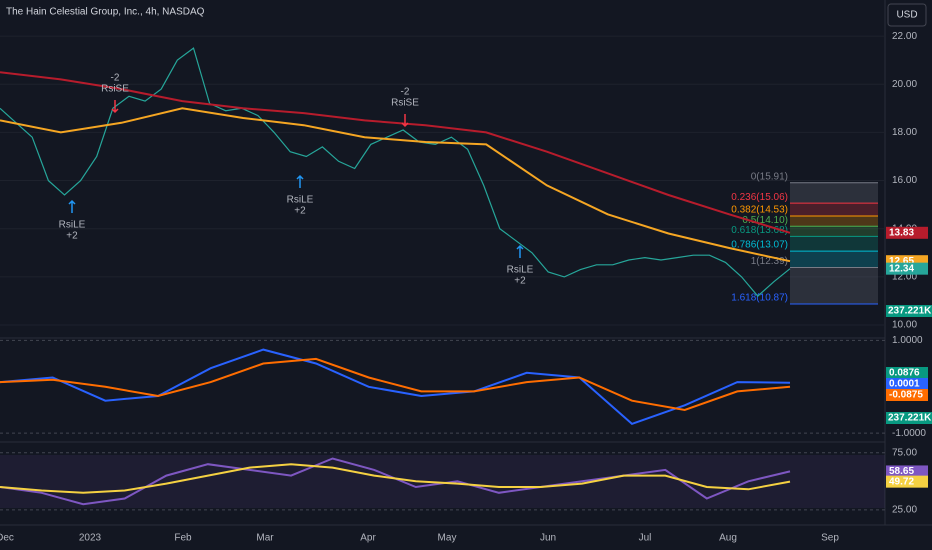  Describe the element at coordinates (90, 538) in the screenshot. I see `time-label: 2023` at that location.